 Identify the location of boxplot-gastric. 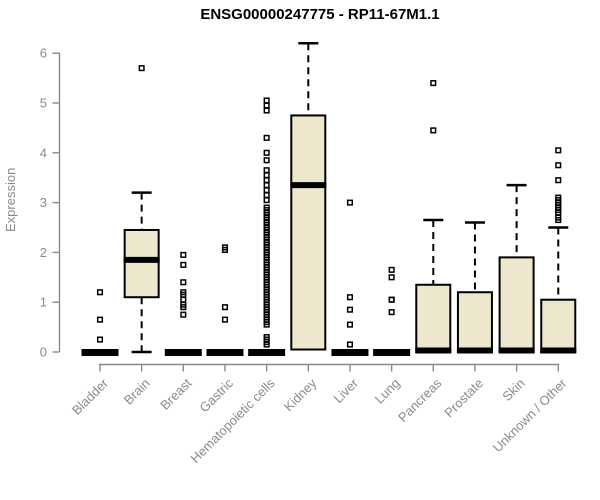
(225, 300).